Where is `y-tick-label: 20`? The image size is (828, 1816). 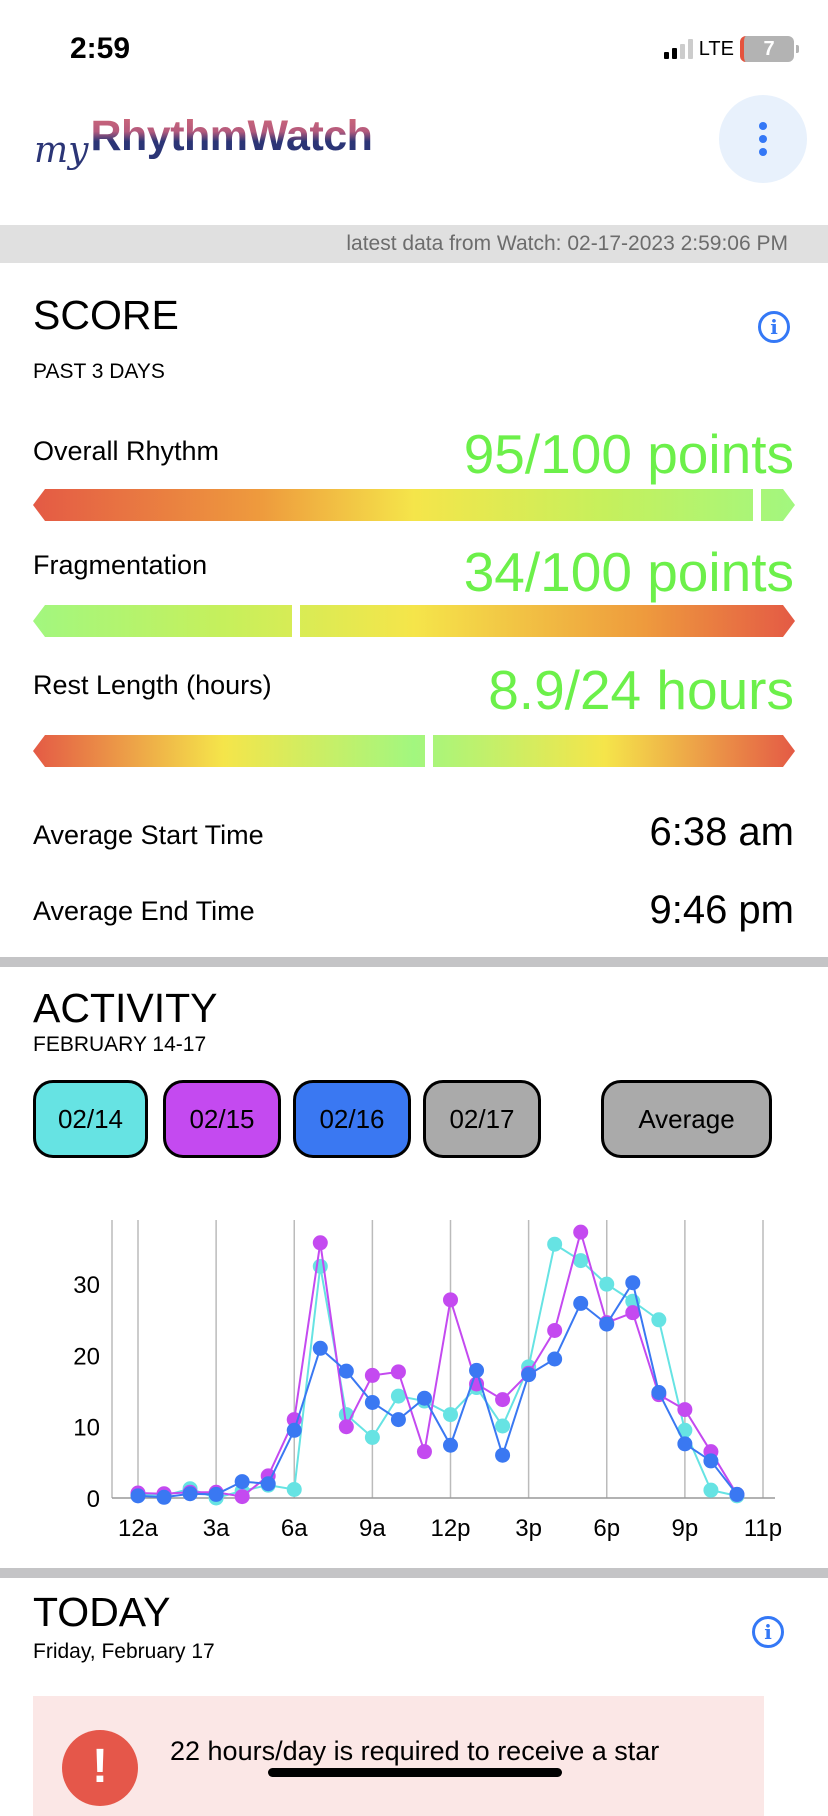
y-tick-label: 20 is located at coordinates (86, 1356).